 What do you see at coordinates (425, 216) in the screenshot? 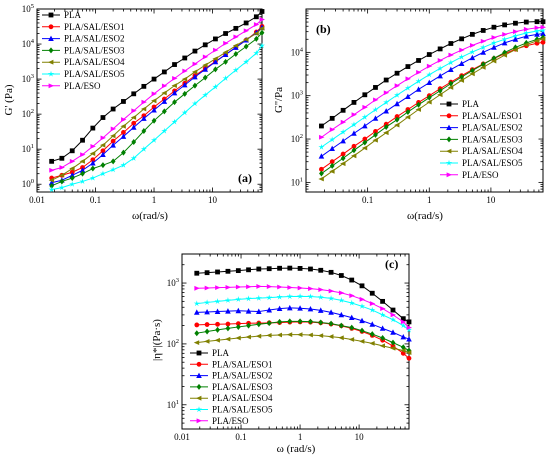
I see `x-axis-label: ω(rad/s)` at bounding box center [425, 216].